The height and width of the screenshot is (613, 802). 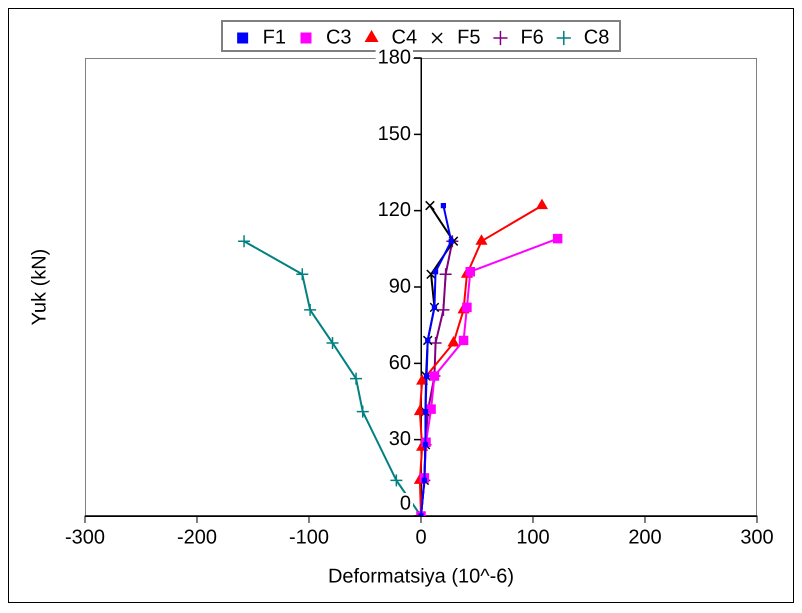 What do you see at coordinates (85, 537) in the screenshot?
I see `x-tick-label: -300` at bounding box center [85, 537].